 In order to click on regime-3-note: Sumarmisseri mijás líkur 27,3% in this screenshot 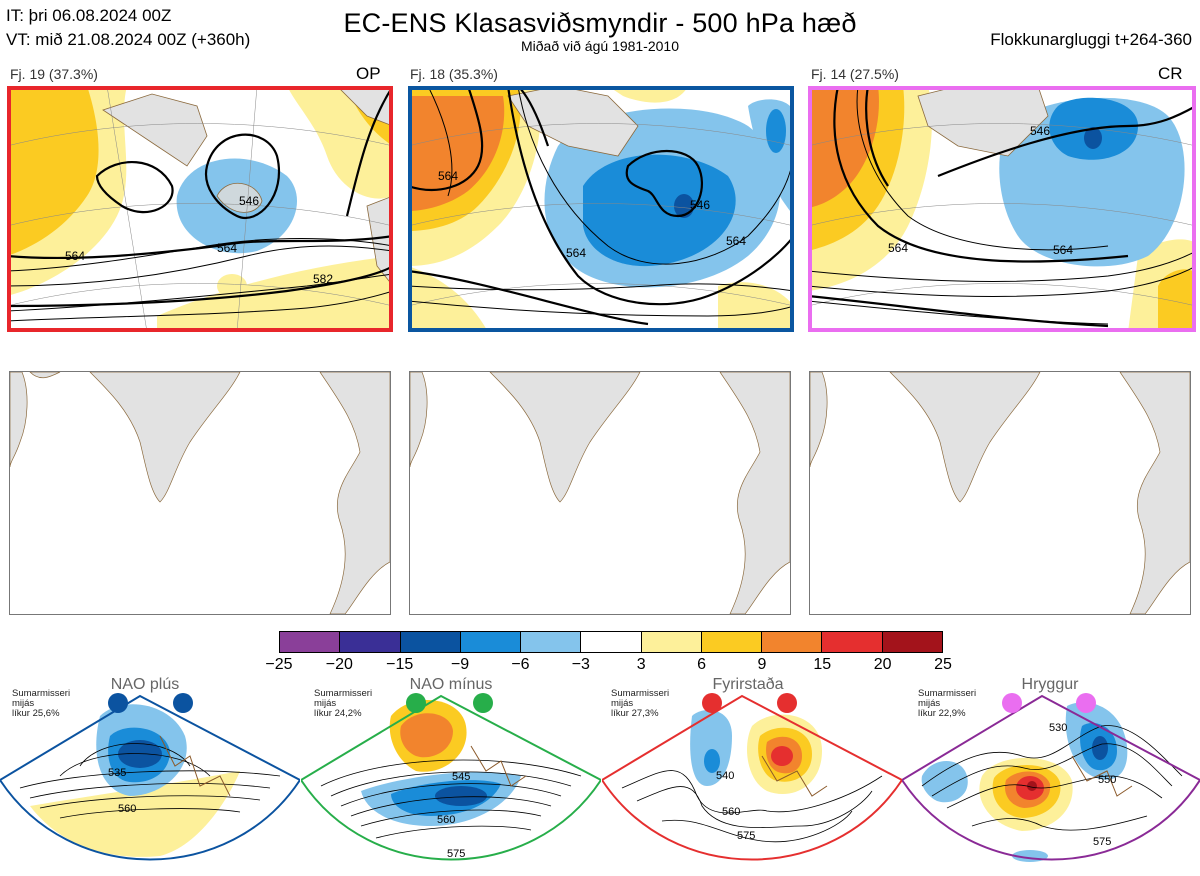, I will do `click(640, 703)`.